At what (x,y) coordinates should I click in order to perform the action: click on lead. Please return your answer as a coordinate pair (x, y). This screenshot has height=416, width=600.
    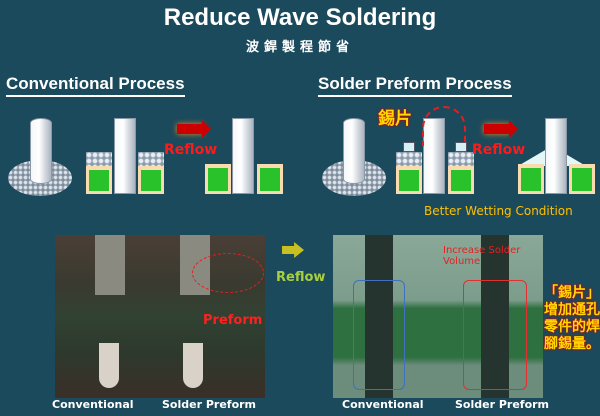
    Looking at the image, I should click on (110, 265).